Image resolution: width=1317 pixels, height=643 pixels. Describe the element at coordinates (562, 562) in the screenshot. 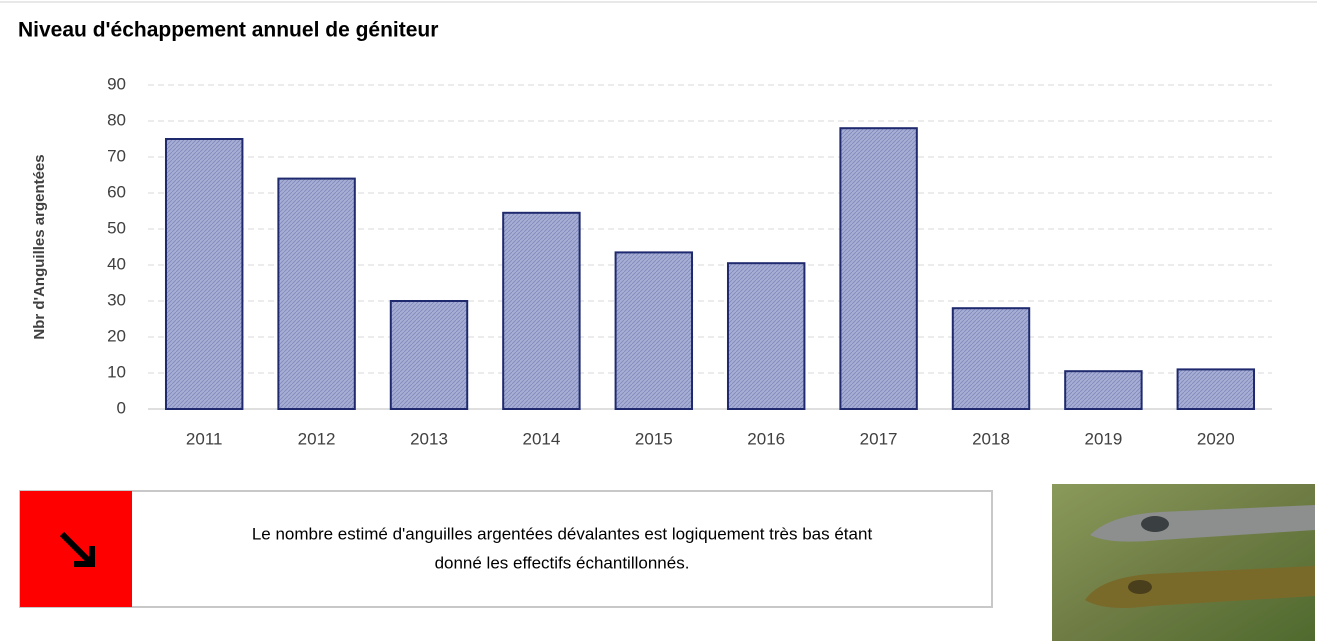

I see `note-line: donné les effectifs échantillonnés.` at that location.